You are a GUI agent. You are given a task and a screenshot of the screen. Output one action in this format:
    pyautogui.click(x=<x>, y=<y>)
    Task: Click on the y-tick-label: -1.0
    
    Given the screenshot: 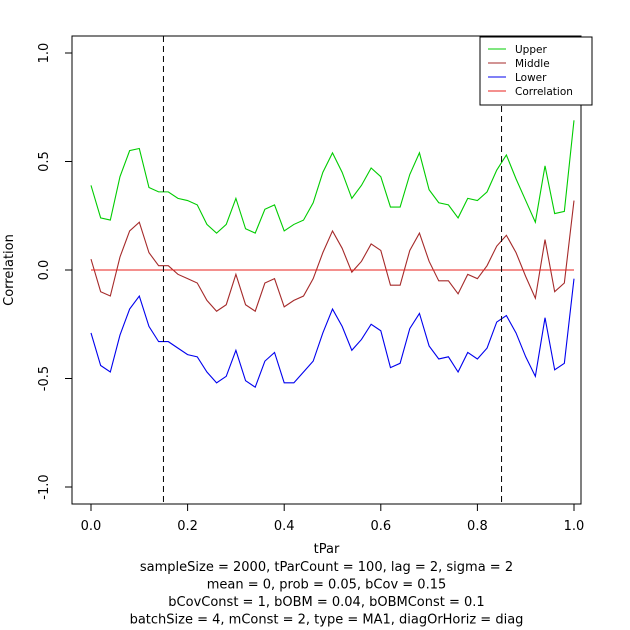 What is the action you would take?
    pyautogui.click(x=44, y=486)
    